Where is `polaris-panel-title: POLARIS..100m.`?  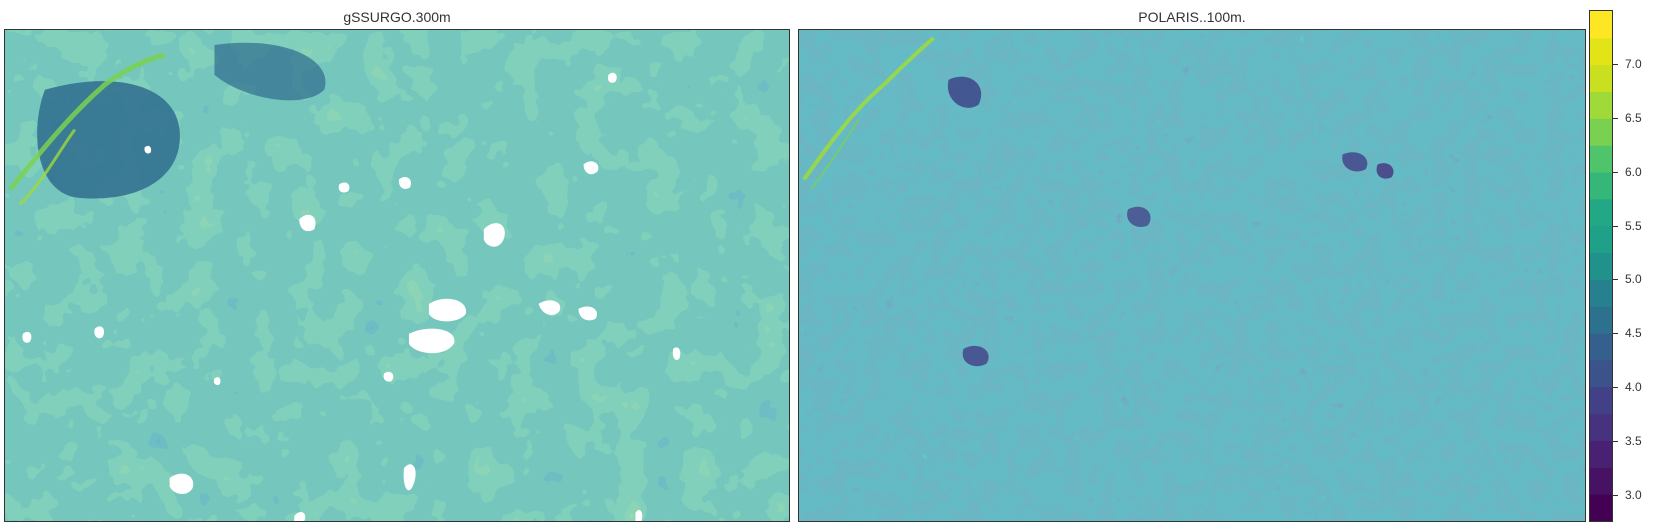 polaris-panel-title: POLARIS..100m. is located at coordinates (1192, 17).